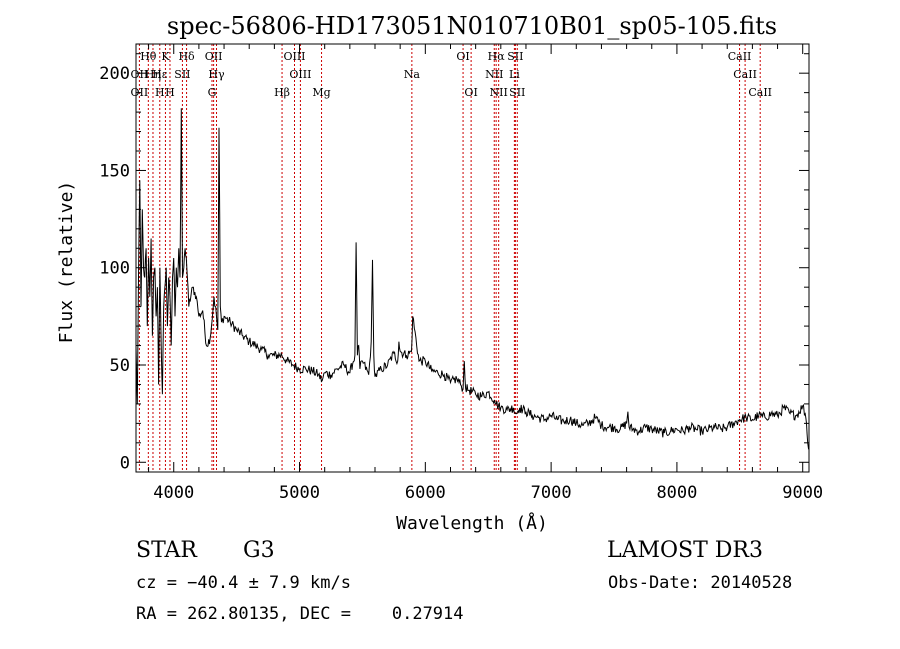 This screenshot has width=900, height=649. What do you see at coordinates (165, 56) in the screenshot?
I see `line-label: K` at bounding box center [165, 56].